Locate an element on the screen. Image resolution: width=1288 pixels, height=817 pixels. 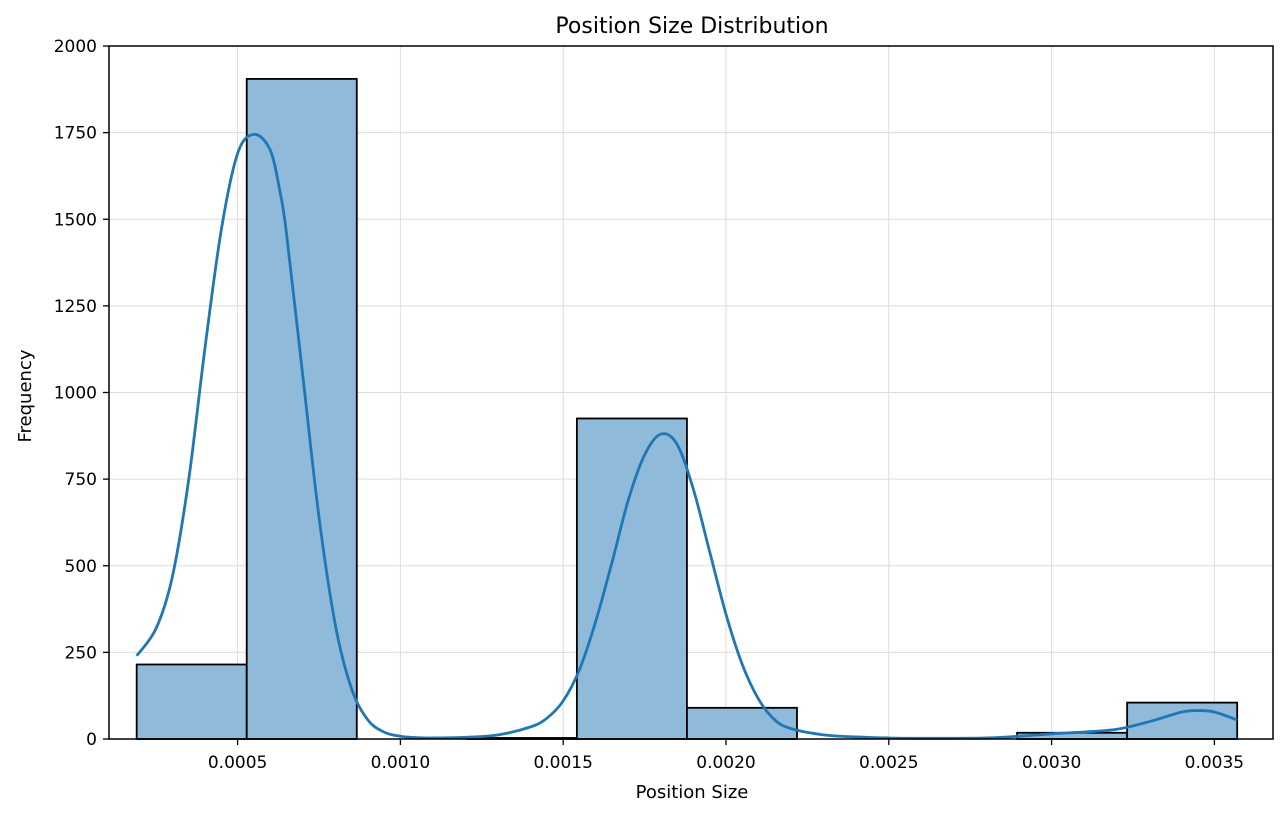
y-tick-label: 1500 is located at coordinates (75, 220).